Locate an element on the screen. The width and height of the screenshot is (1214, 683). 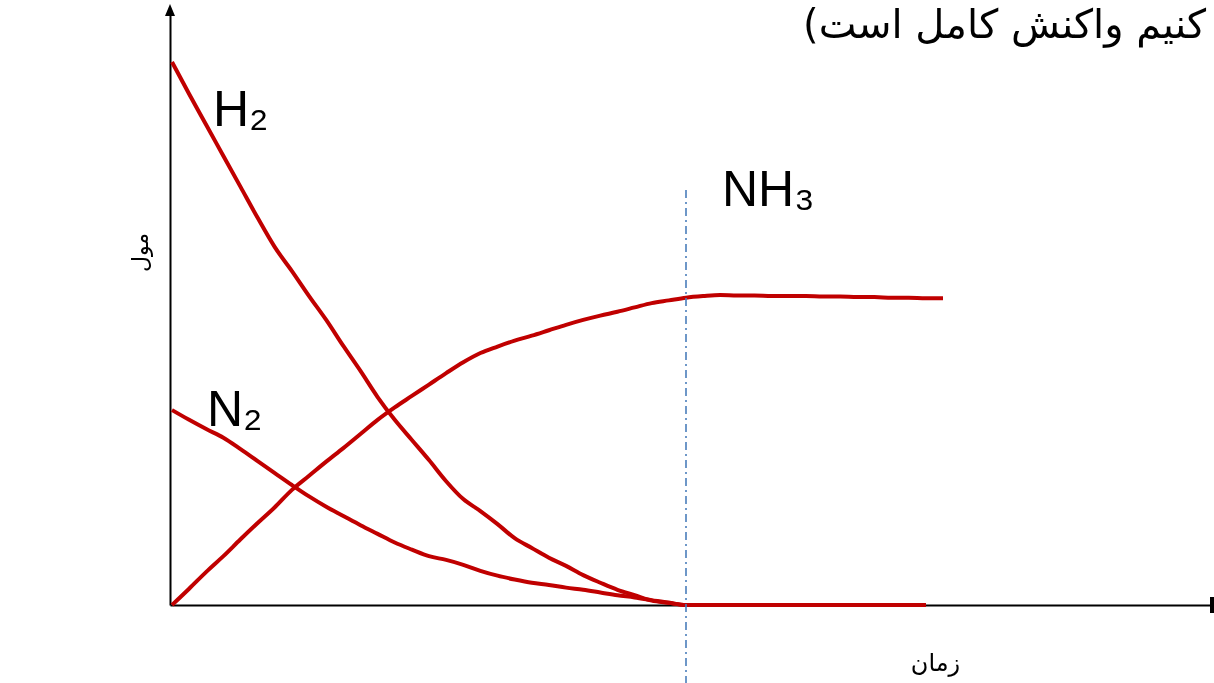
x-axis-title: زمان is located at coordinates (935, 662).